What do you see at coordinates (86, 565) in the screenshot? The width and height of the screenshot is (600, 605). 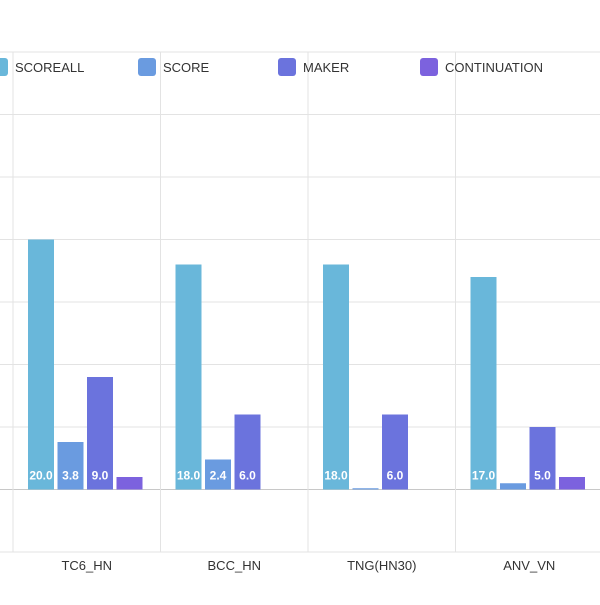 I see `x-tick-label: TC6_HN` at bounding box center [86, 565].